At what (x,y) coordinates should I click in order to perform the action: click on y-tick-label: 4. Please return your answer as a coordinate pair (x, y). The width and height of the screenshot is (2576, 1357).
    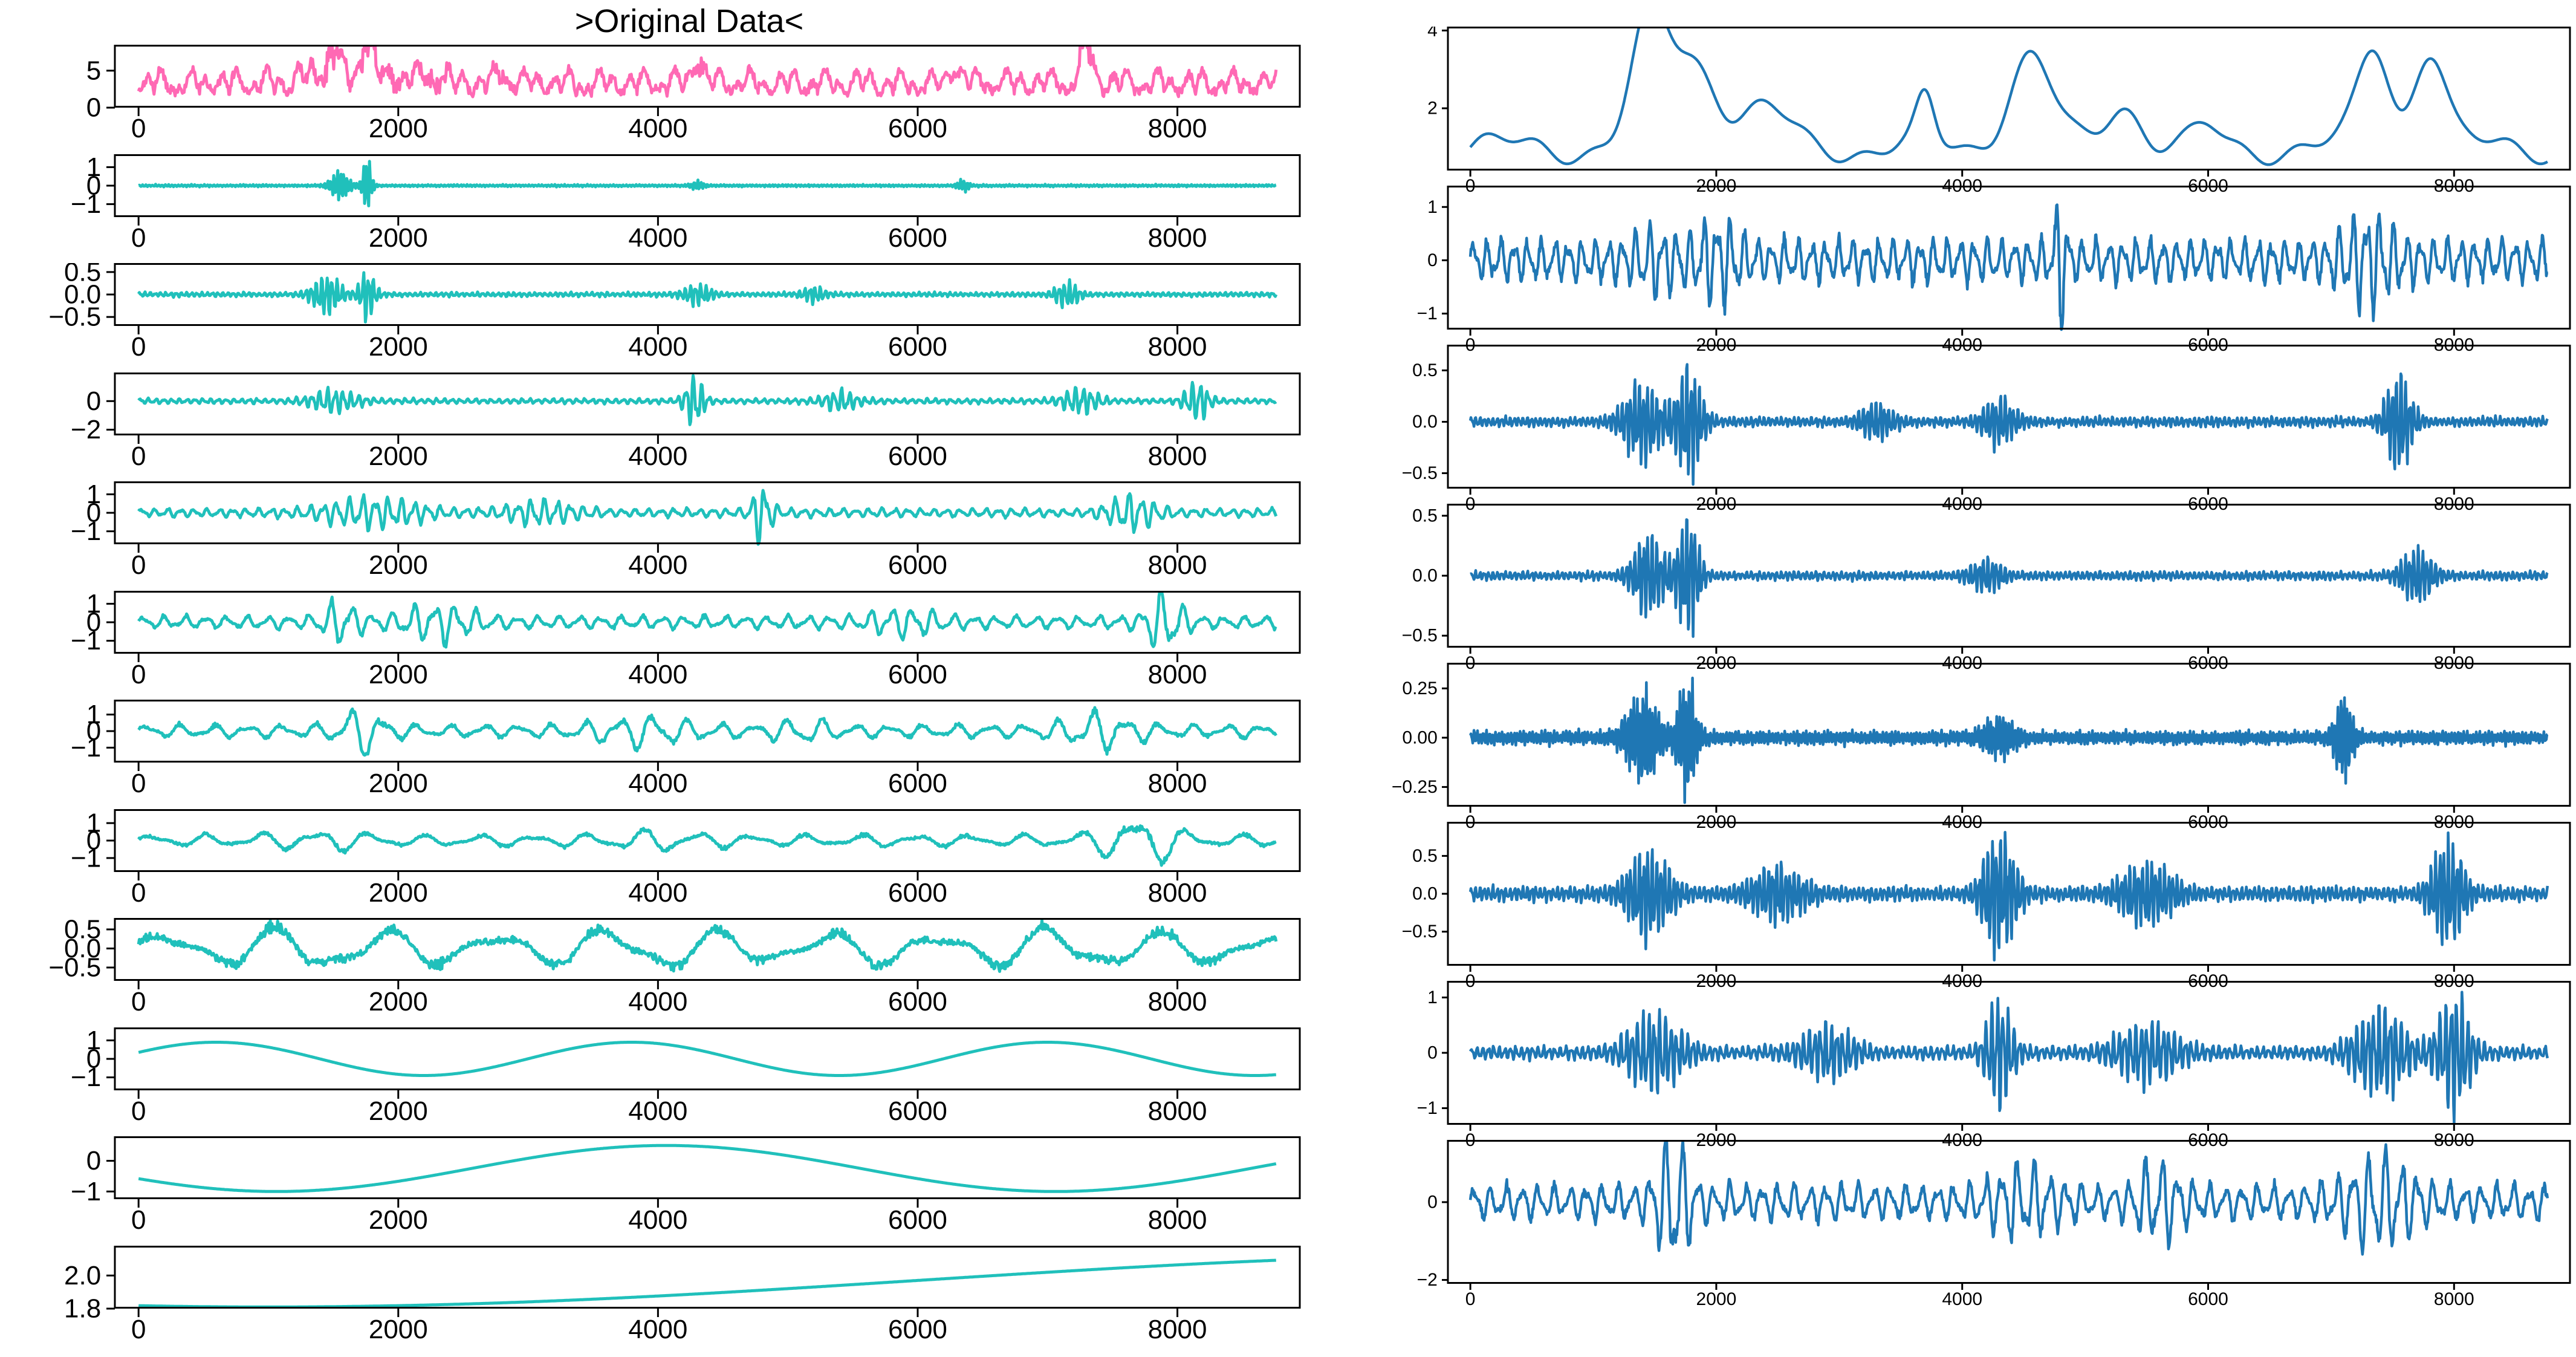
    Looking at the image, I should click on (1432, 34).